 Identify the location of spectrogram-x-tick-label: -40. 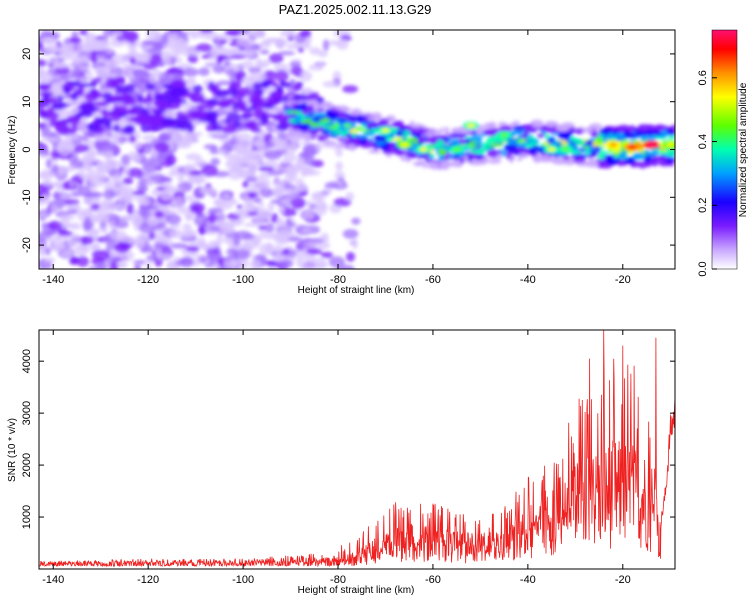
(528, 280).